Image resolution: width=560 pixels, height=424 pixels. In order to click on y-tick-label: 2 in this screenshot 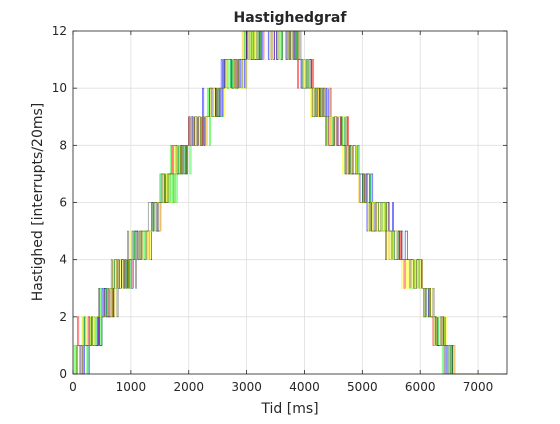, I will do `click(63, 317)`.